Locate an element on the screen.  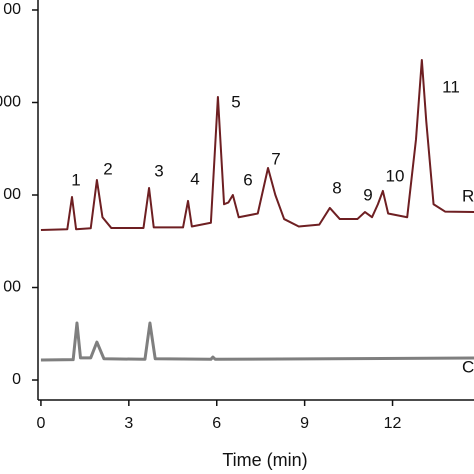
y-tick-label: 0 is located at coordinates (16, 379).